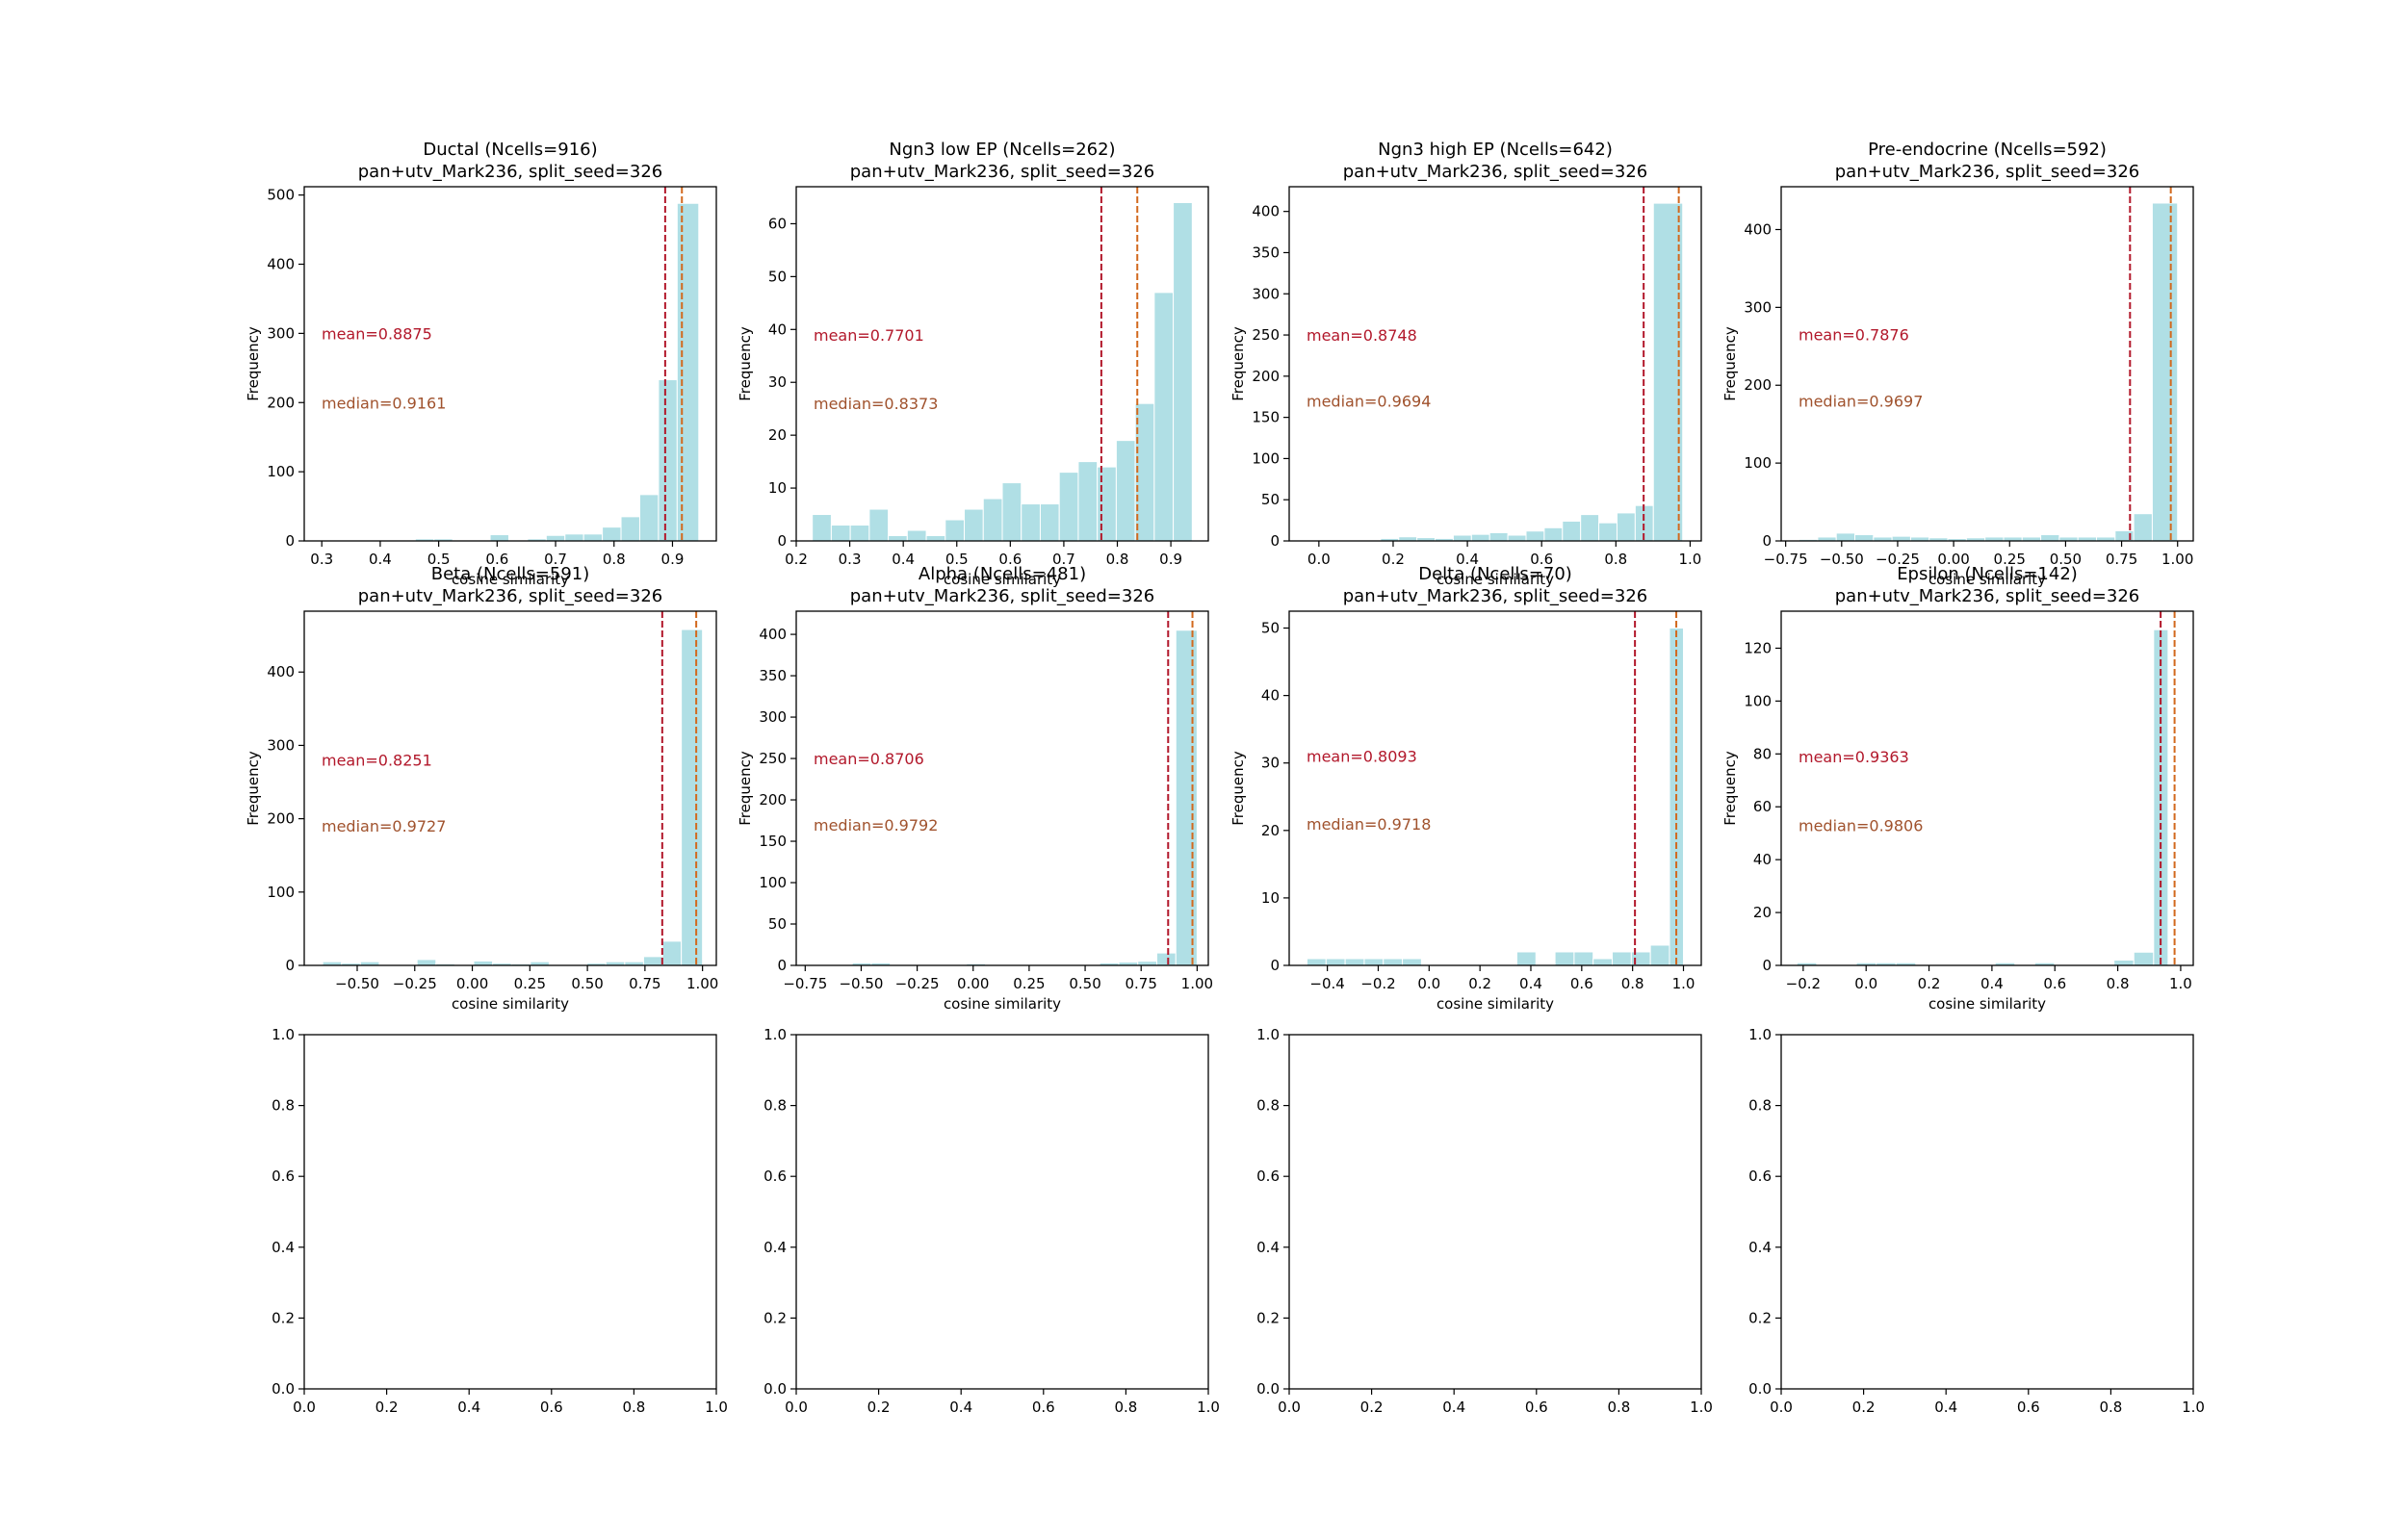 This screenshot has width=2407, height=1540. Describe the element at coordinates (1266, 252) in the screenshot. I see `y-tick-label: 350` at that location.